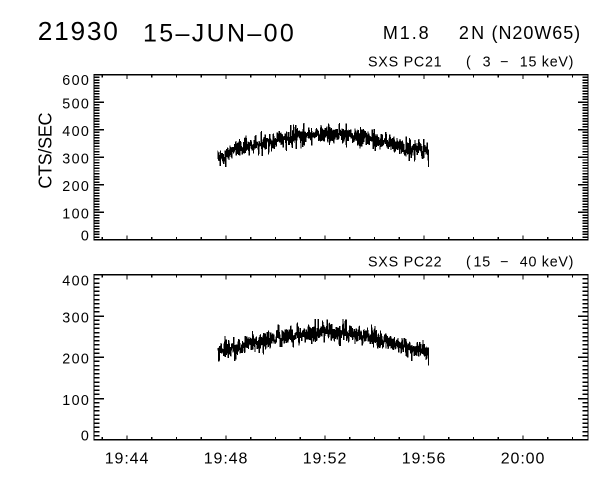 Image resolution: width=600 pixels, height=480 pixels. I want to click on svg-text:M1.82N(N20W65): M1.8 2N (N20W65), so click(482, 33).